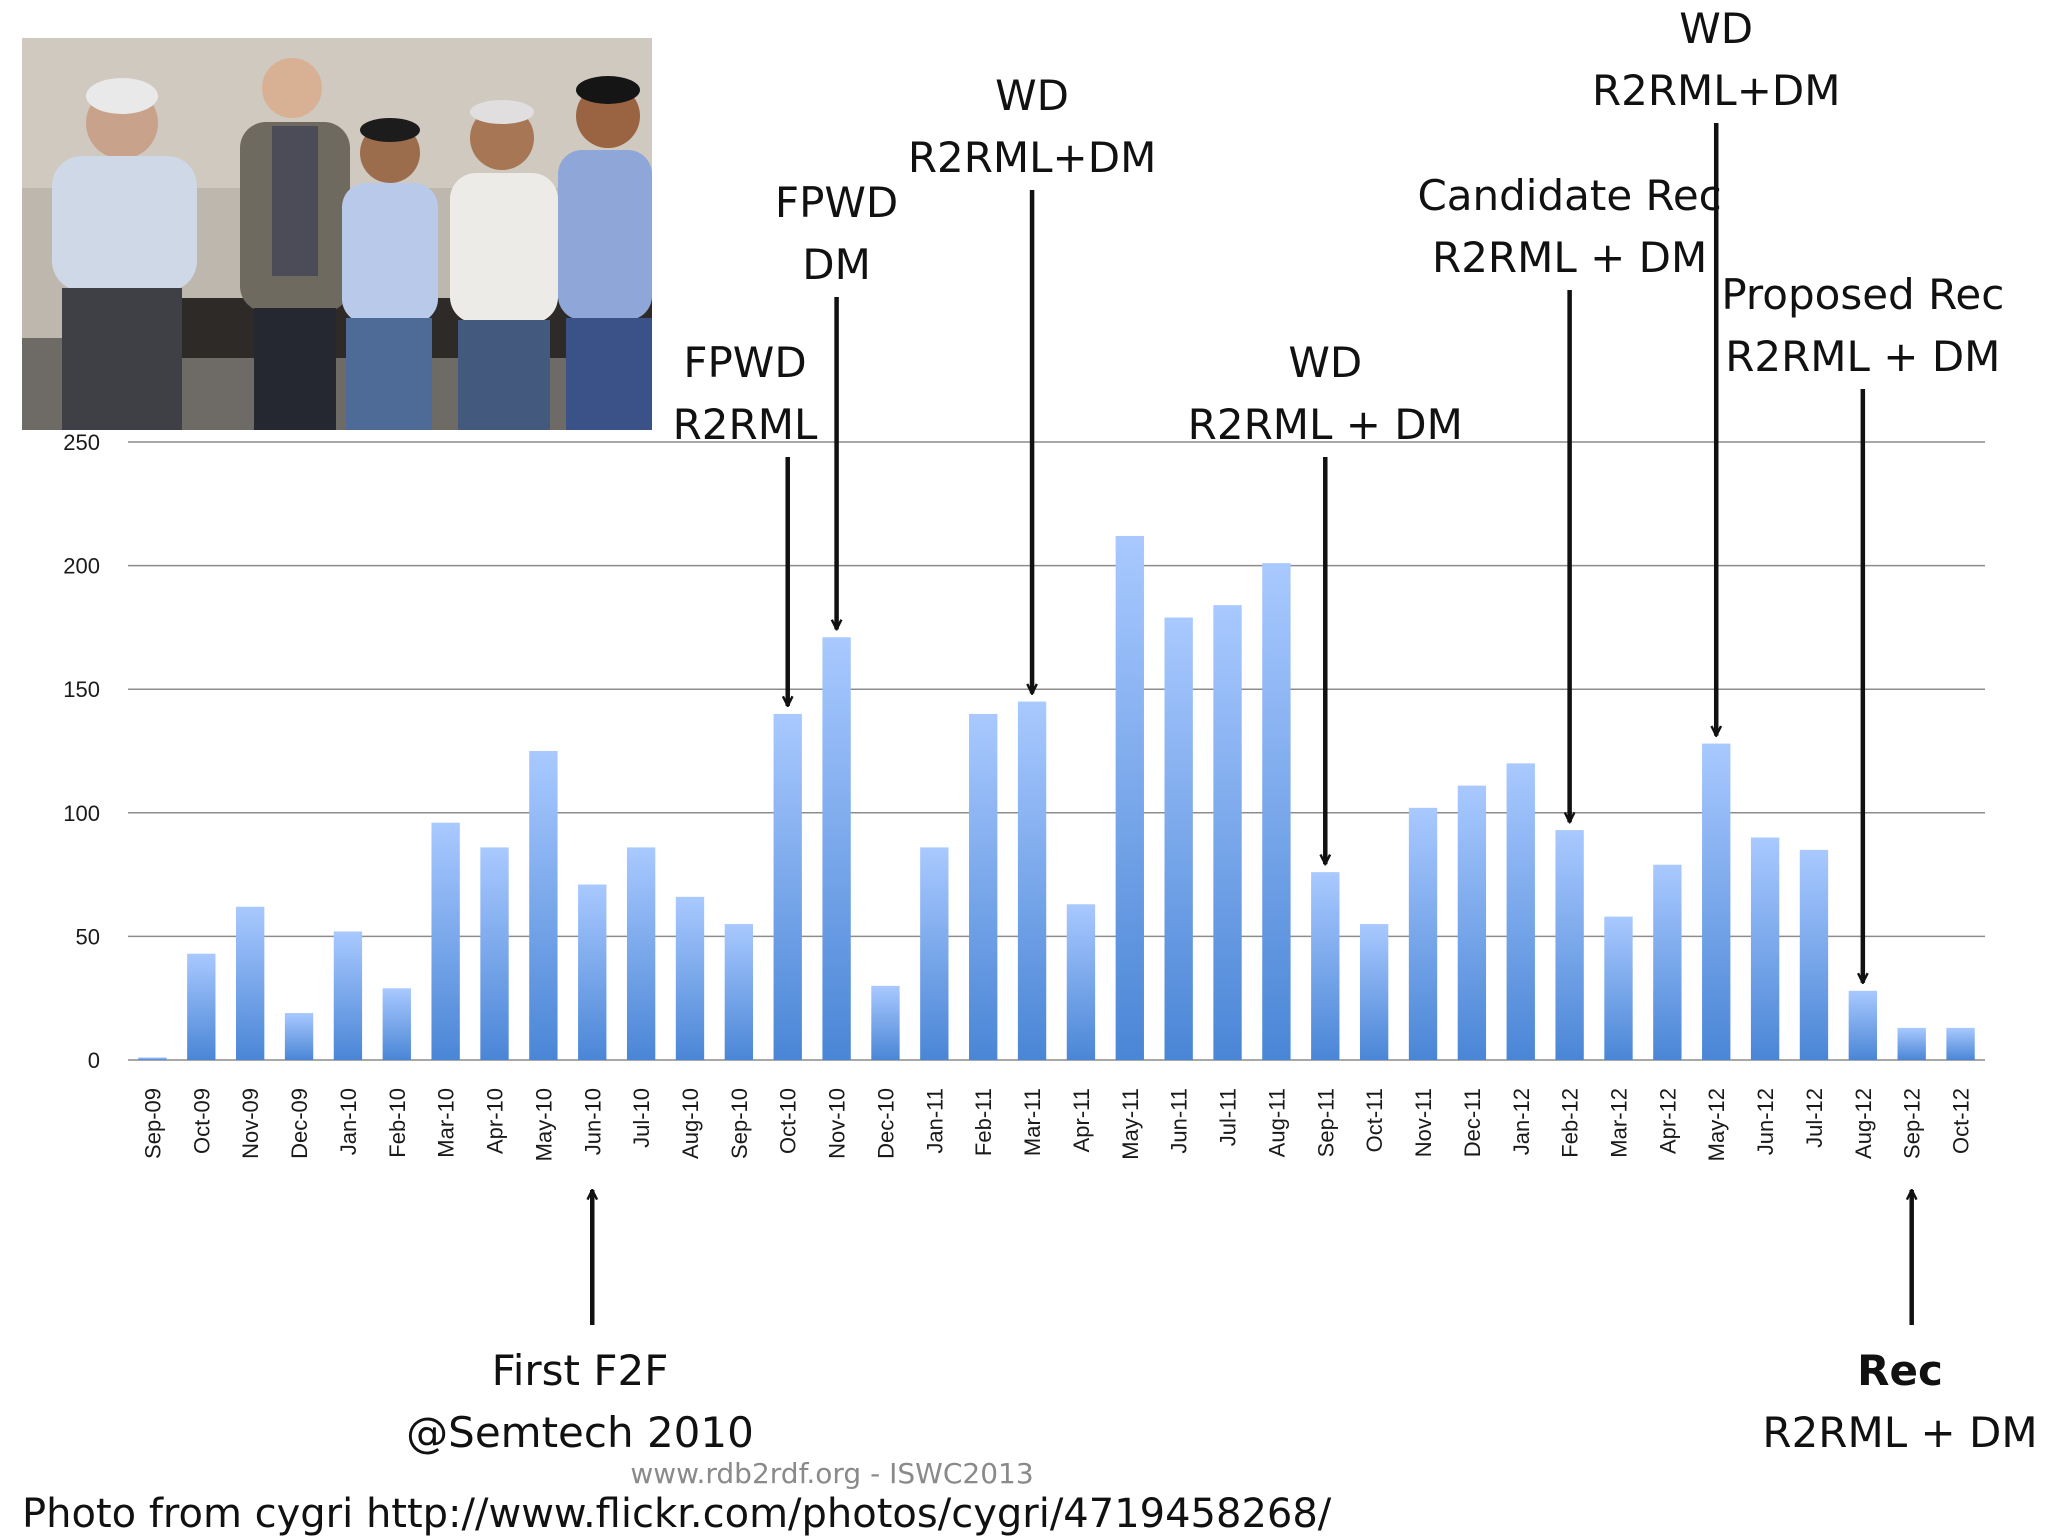 The height and width of the screenshot is (1536, 2048). Describe the element at coordinates (836, 202) in the screenshot. I see `milestone-label-fpwd-dm: FPWD` at that location.